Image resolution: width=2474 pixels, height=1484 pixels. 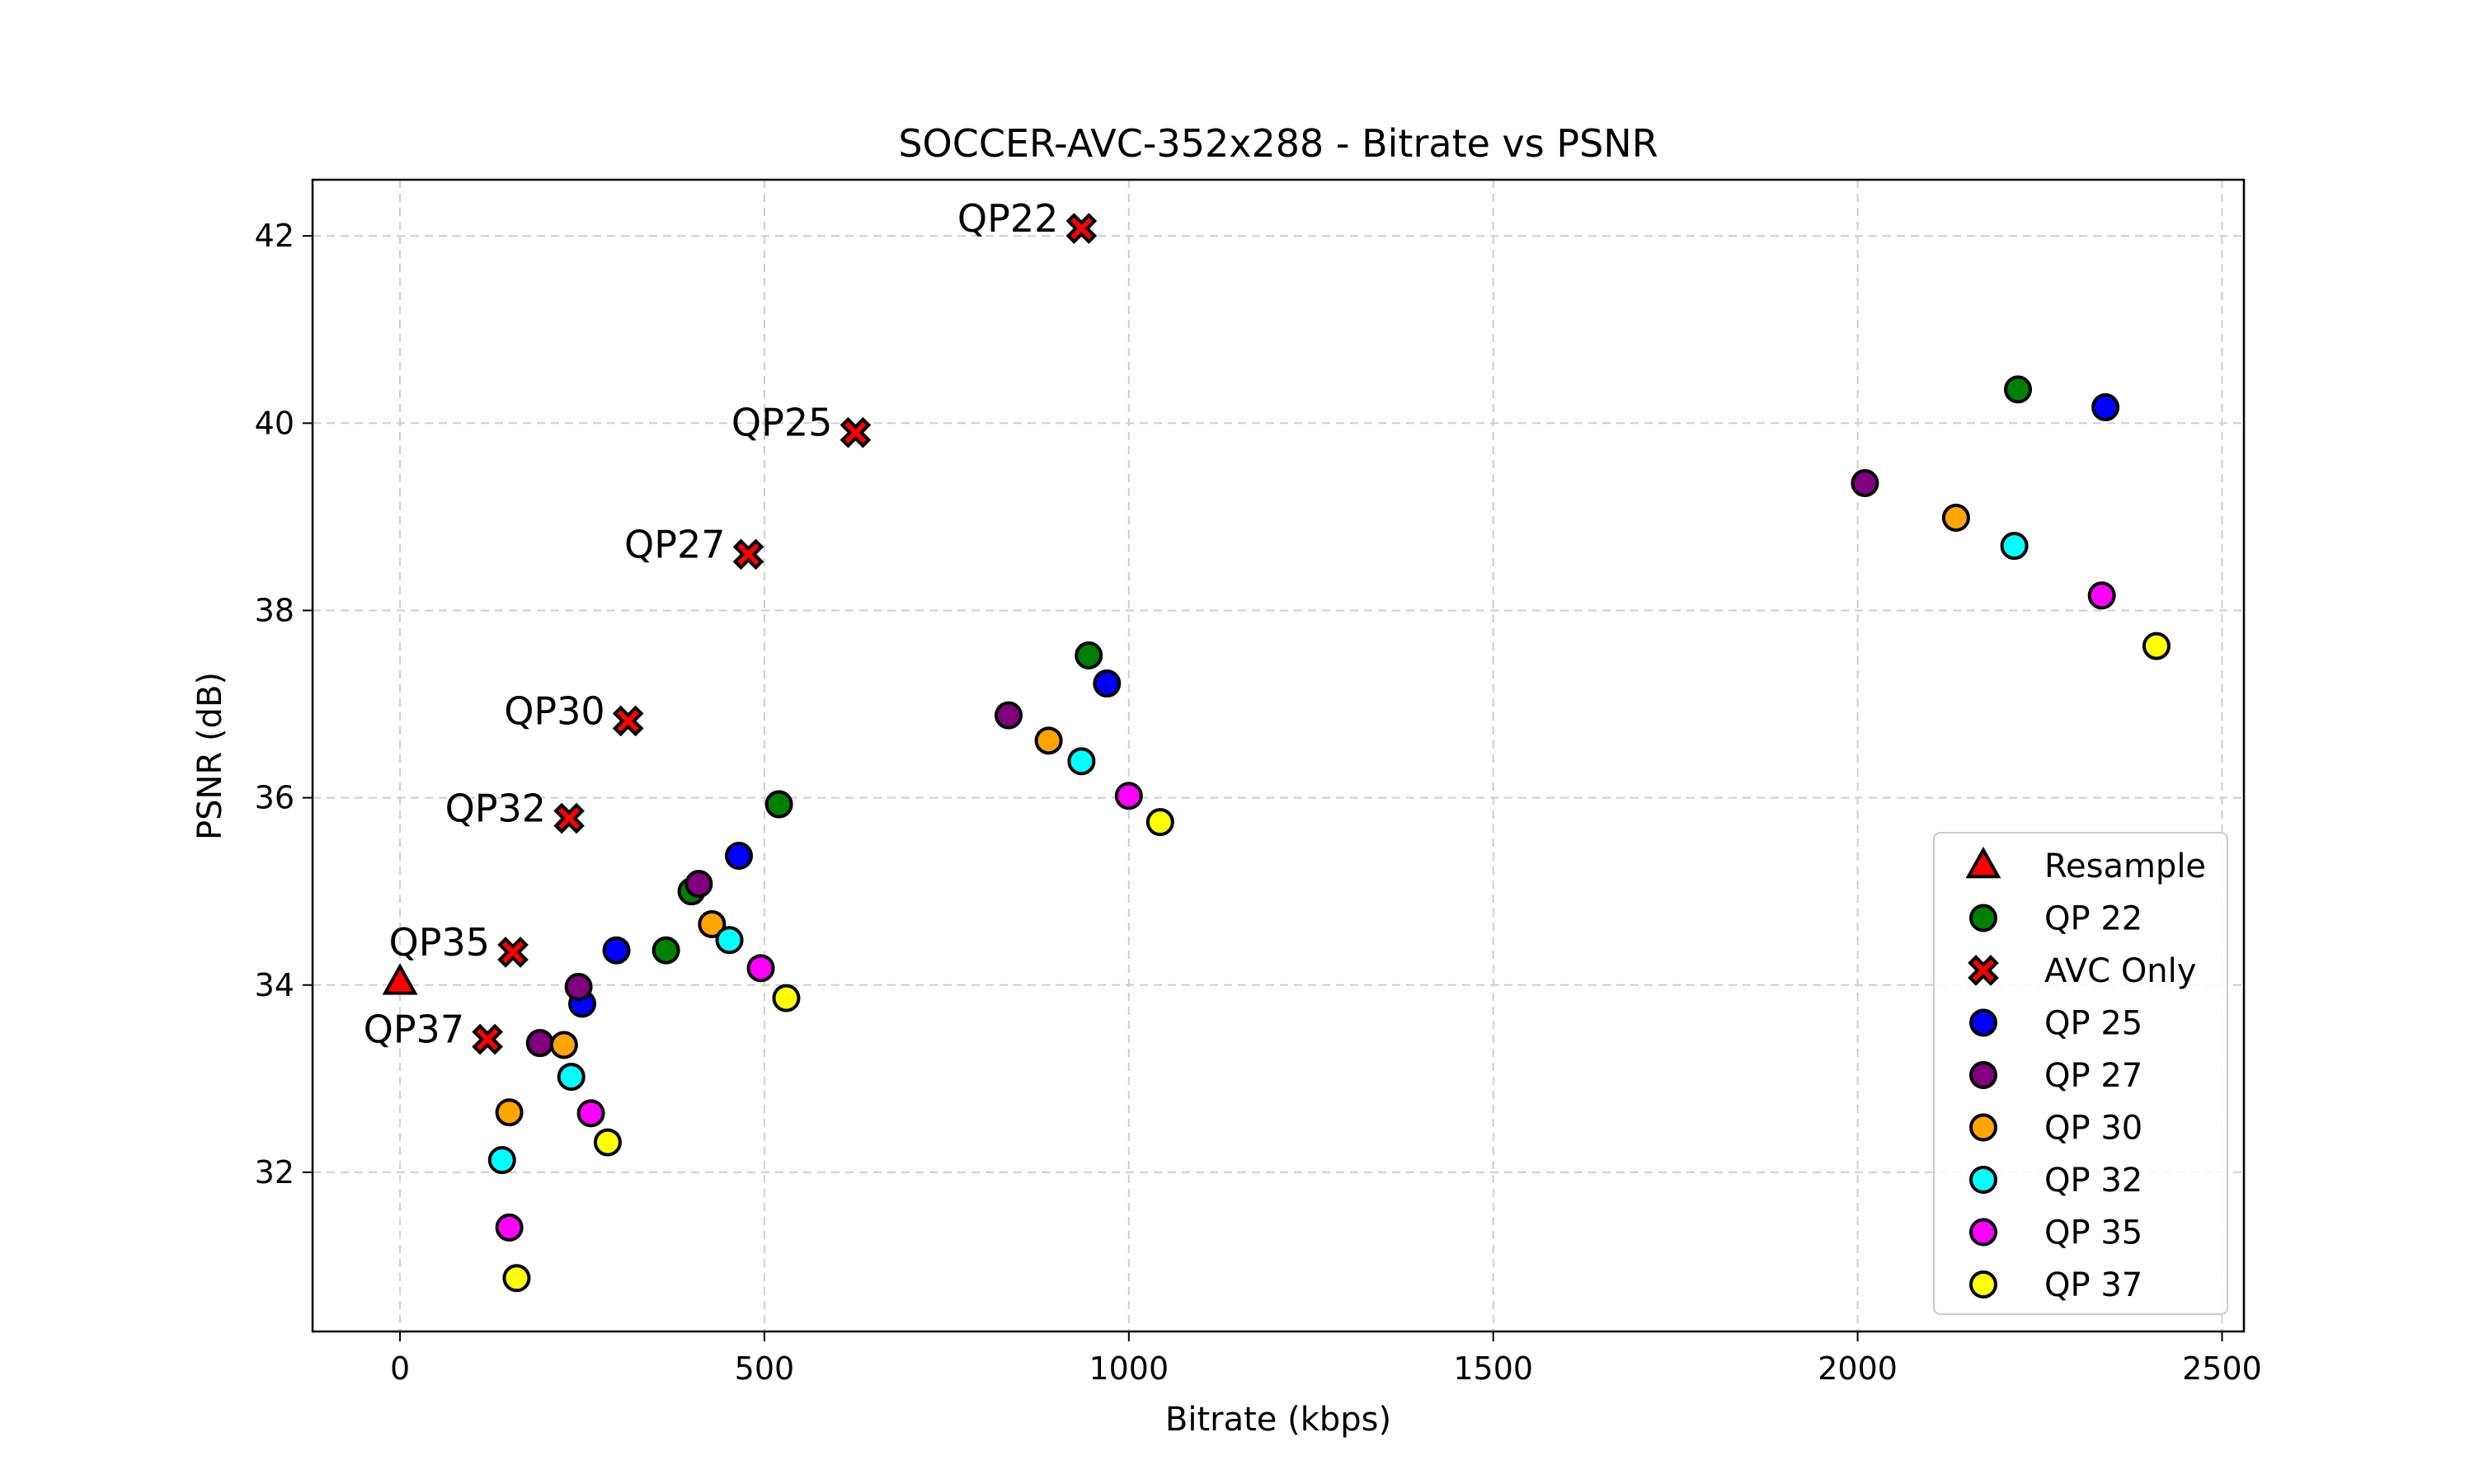 I want to click on legend-label: Resample, so click(x=2125, y=866).